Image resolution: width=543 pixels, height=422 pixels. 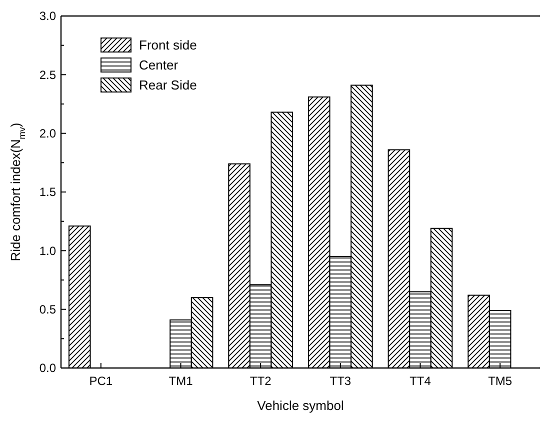 What do you see at coordinates (421, 381) in the screenshot?
I see `x-tick-label: TT4` at bounding box center [421, 381].